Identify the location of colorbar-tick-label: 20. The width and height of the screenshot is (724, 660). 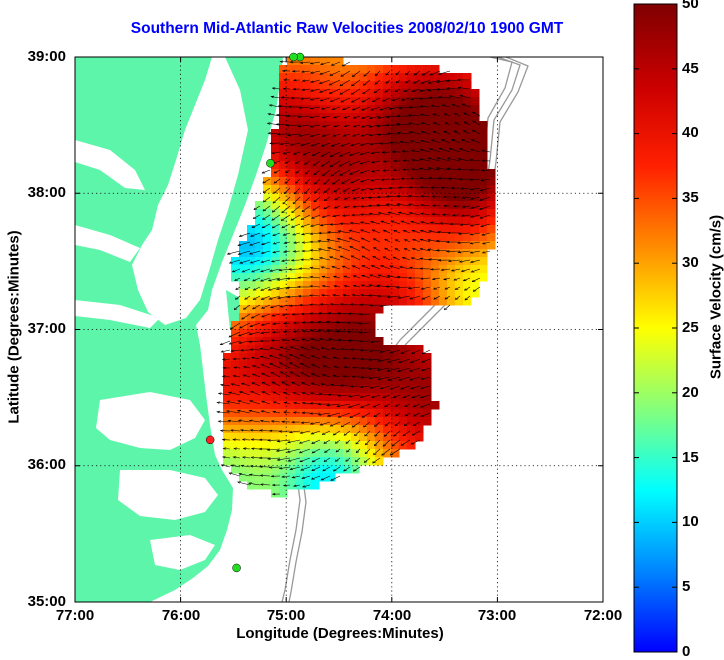
(690, 392).